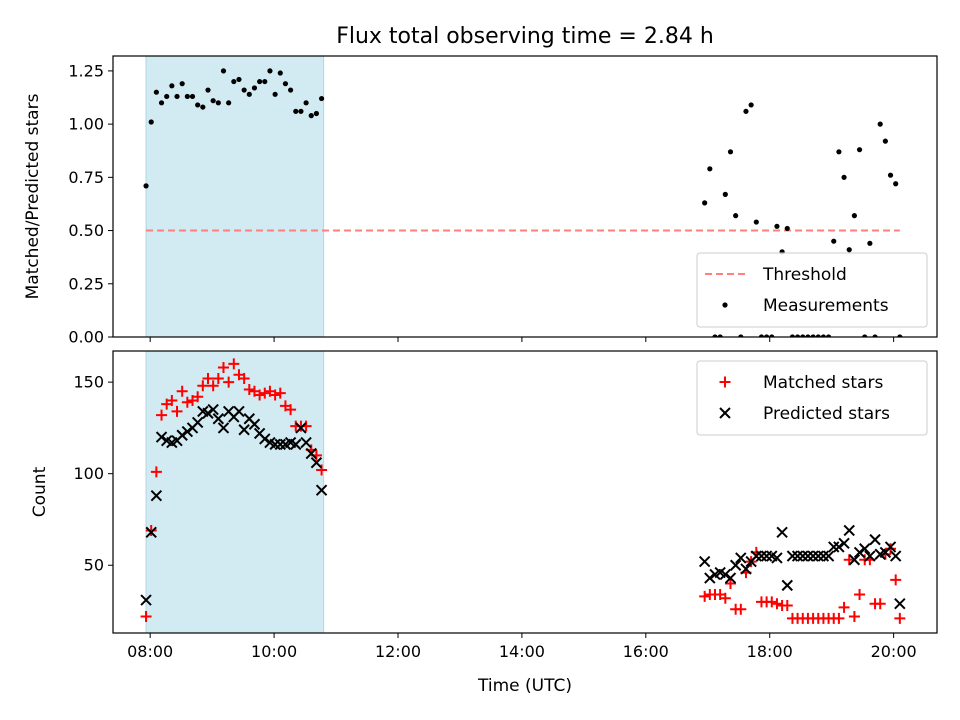 Image resolution: width=960 pixels, height=720 pixels. Describe the element at coordinates (524, 686) in the screenshot. I see `x-axis-label: Time (UTC)` at that location.